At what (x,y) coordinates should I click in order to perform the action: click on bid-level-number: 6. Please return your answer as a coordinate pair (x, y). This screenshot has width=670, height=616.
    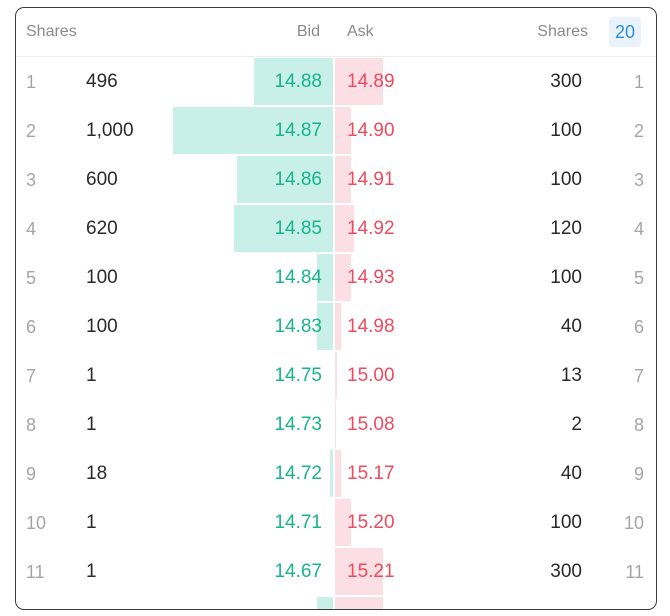
    Looking at the image, I should click on (31, 327).